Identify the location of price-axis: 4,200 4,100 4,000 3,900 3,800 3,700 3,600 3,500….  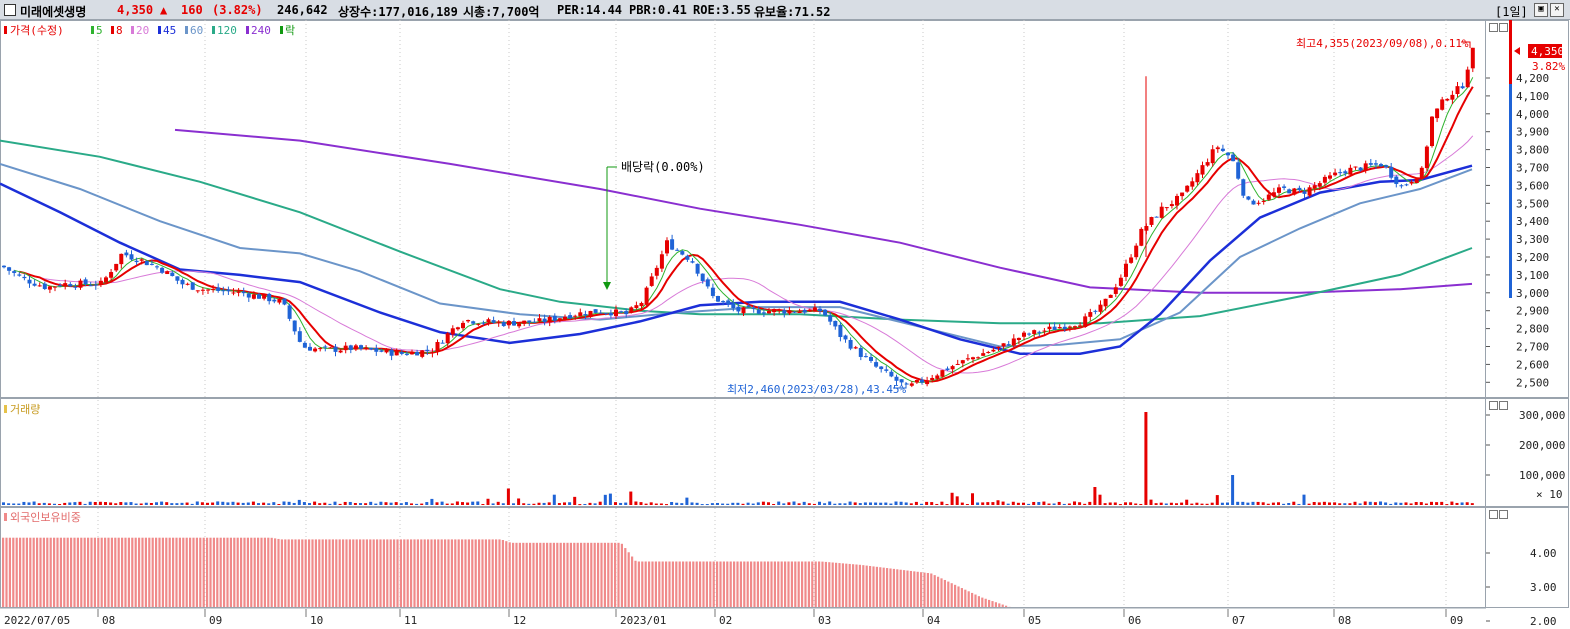
(1517, 230).